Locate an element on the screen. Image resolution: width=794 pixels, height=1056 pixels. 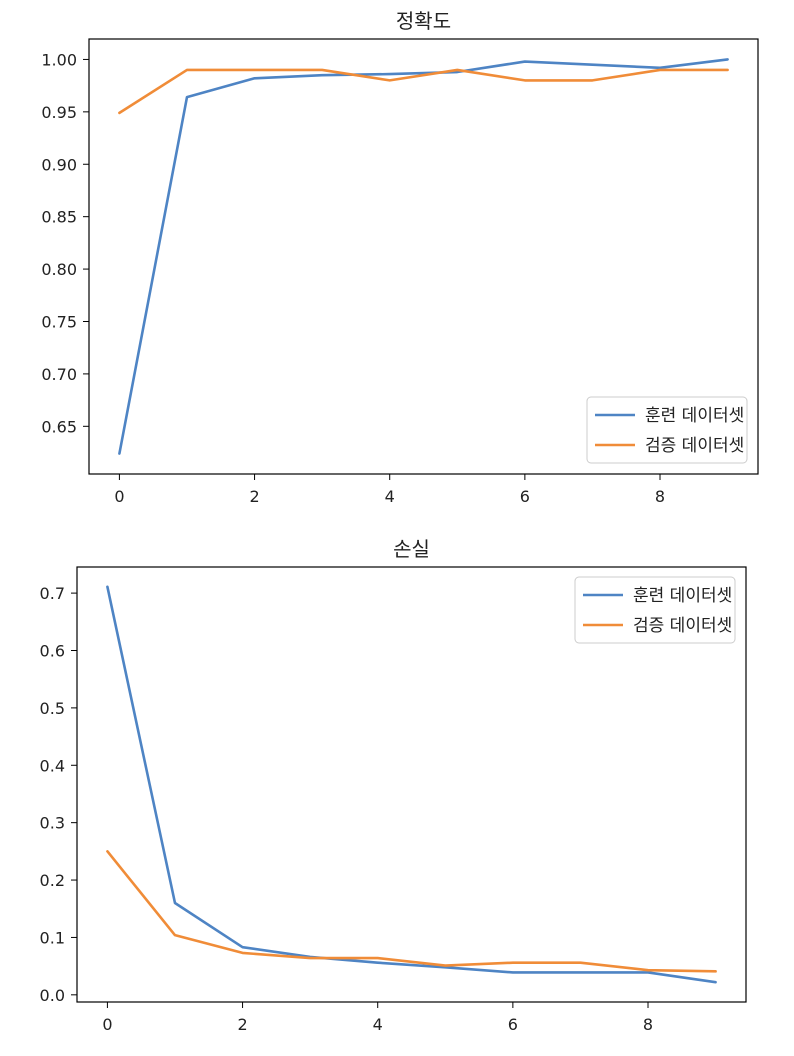
loss-legend-label-1: 검증 데이터셋 is located at coordinates (682, 626).